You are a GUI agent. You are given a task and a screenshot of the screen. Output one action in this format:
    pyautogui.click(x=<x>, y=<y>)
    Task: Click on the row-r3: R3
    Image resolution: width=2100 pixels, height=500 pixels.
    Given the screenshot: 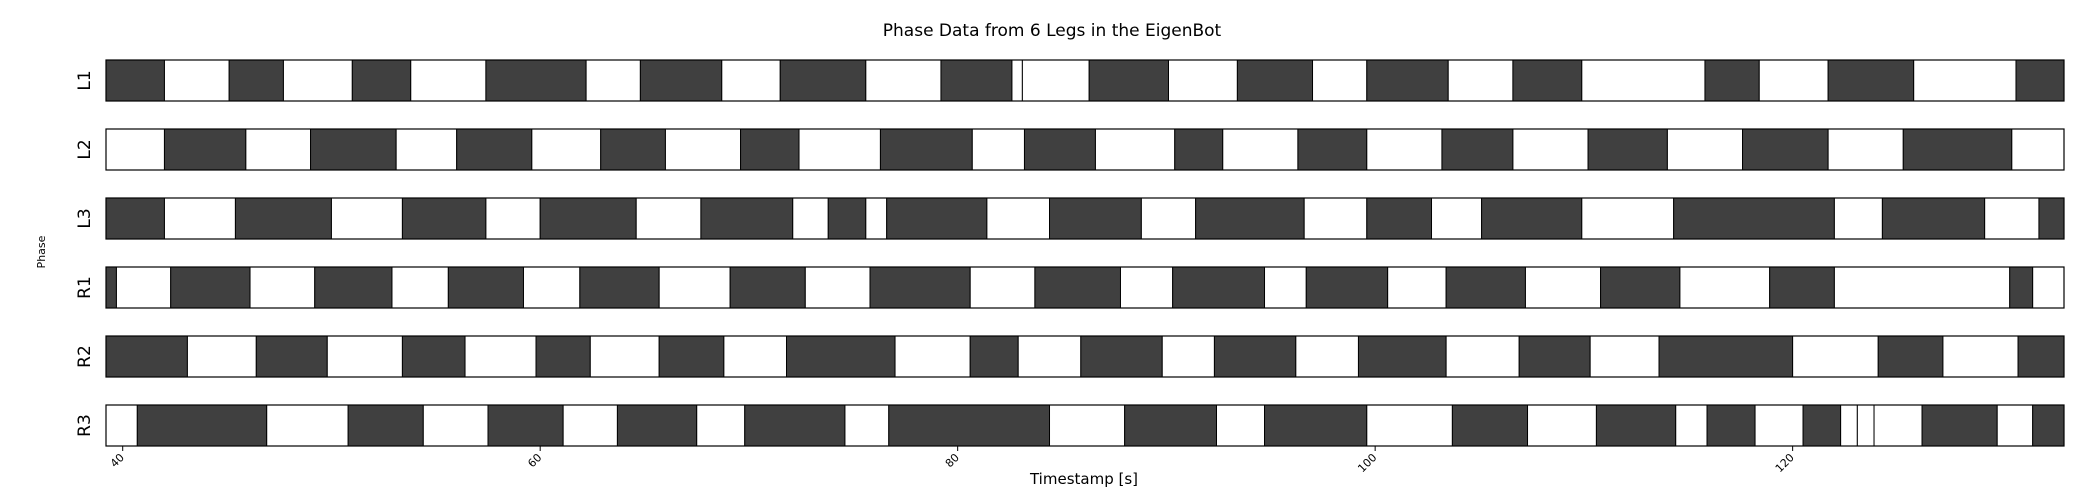 What is the action you would take?
    pyautogui.click(x=1070, y=425)
    